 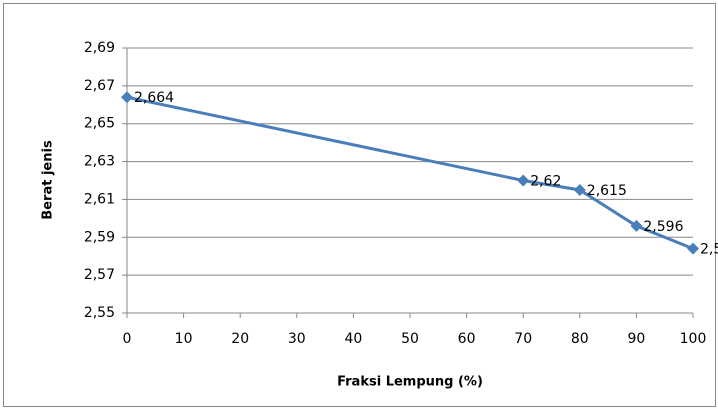 What do you see at coordinates (99, 313) in the screenshot?
I see `y-tick-label: 2,55` at bounding box center [99, 313].